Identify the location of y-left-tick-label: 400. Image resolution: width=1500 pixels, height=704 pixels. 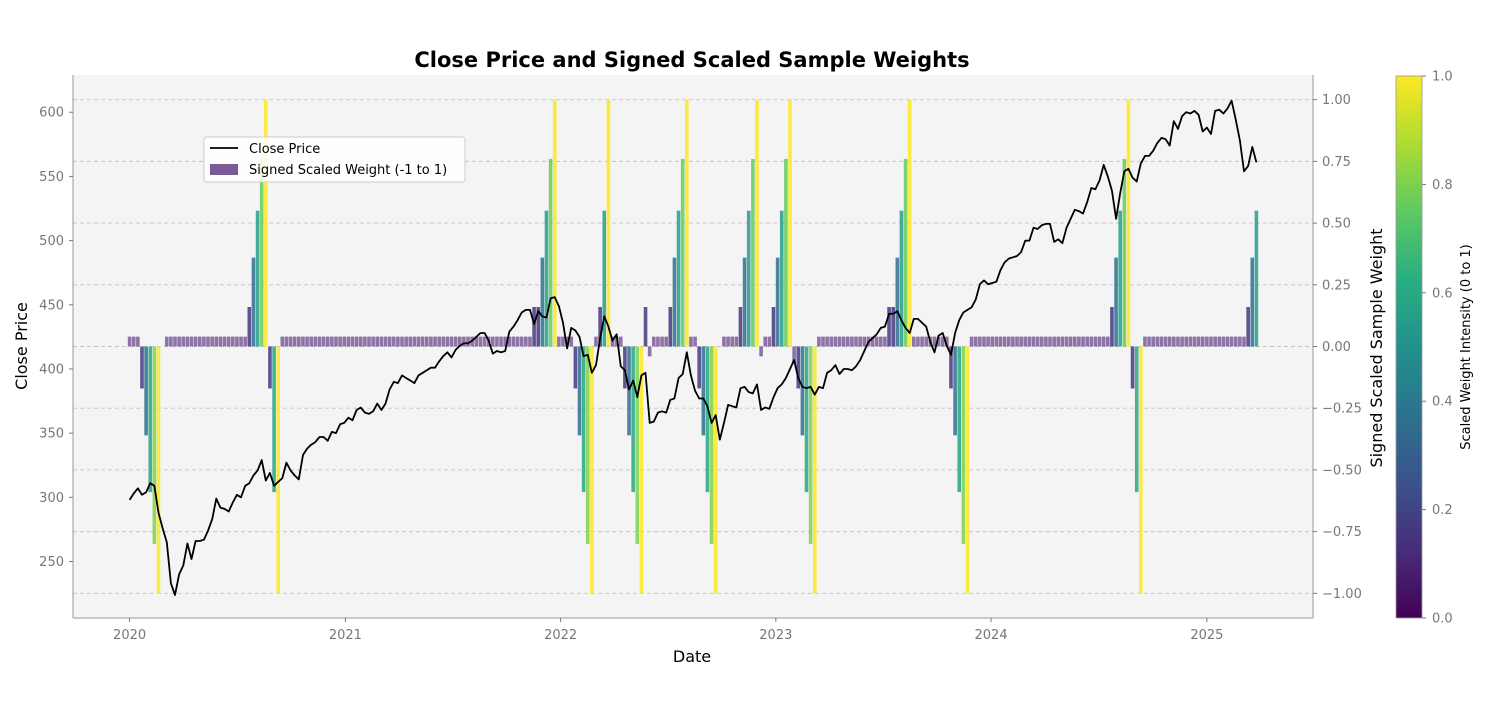
(51, 369).